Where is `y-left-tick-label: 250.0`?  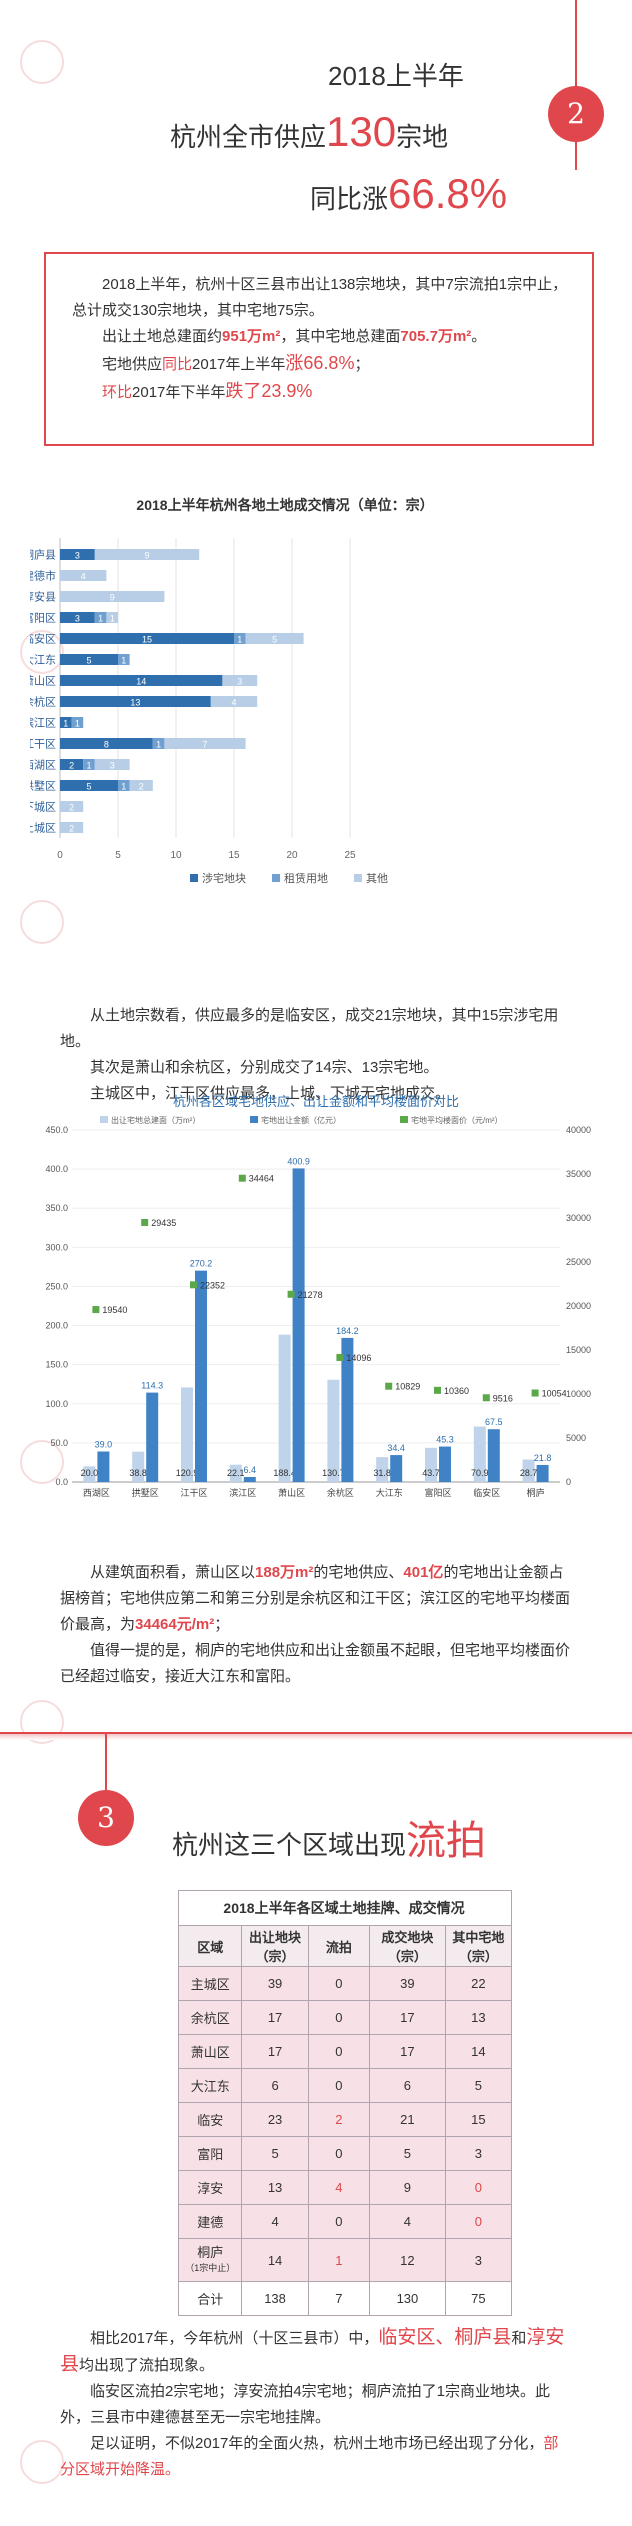
y-left-tick-label: 250.0 is located at coordinates (56, 1286).